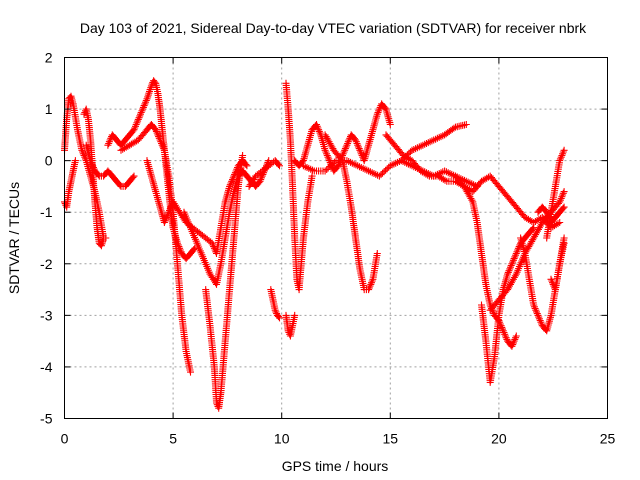  I want to click on y-tick-label: -1, so click(46, 212).